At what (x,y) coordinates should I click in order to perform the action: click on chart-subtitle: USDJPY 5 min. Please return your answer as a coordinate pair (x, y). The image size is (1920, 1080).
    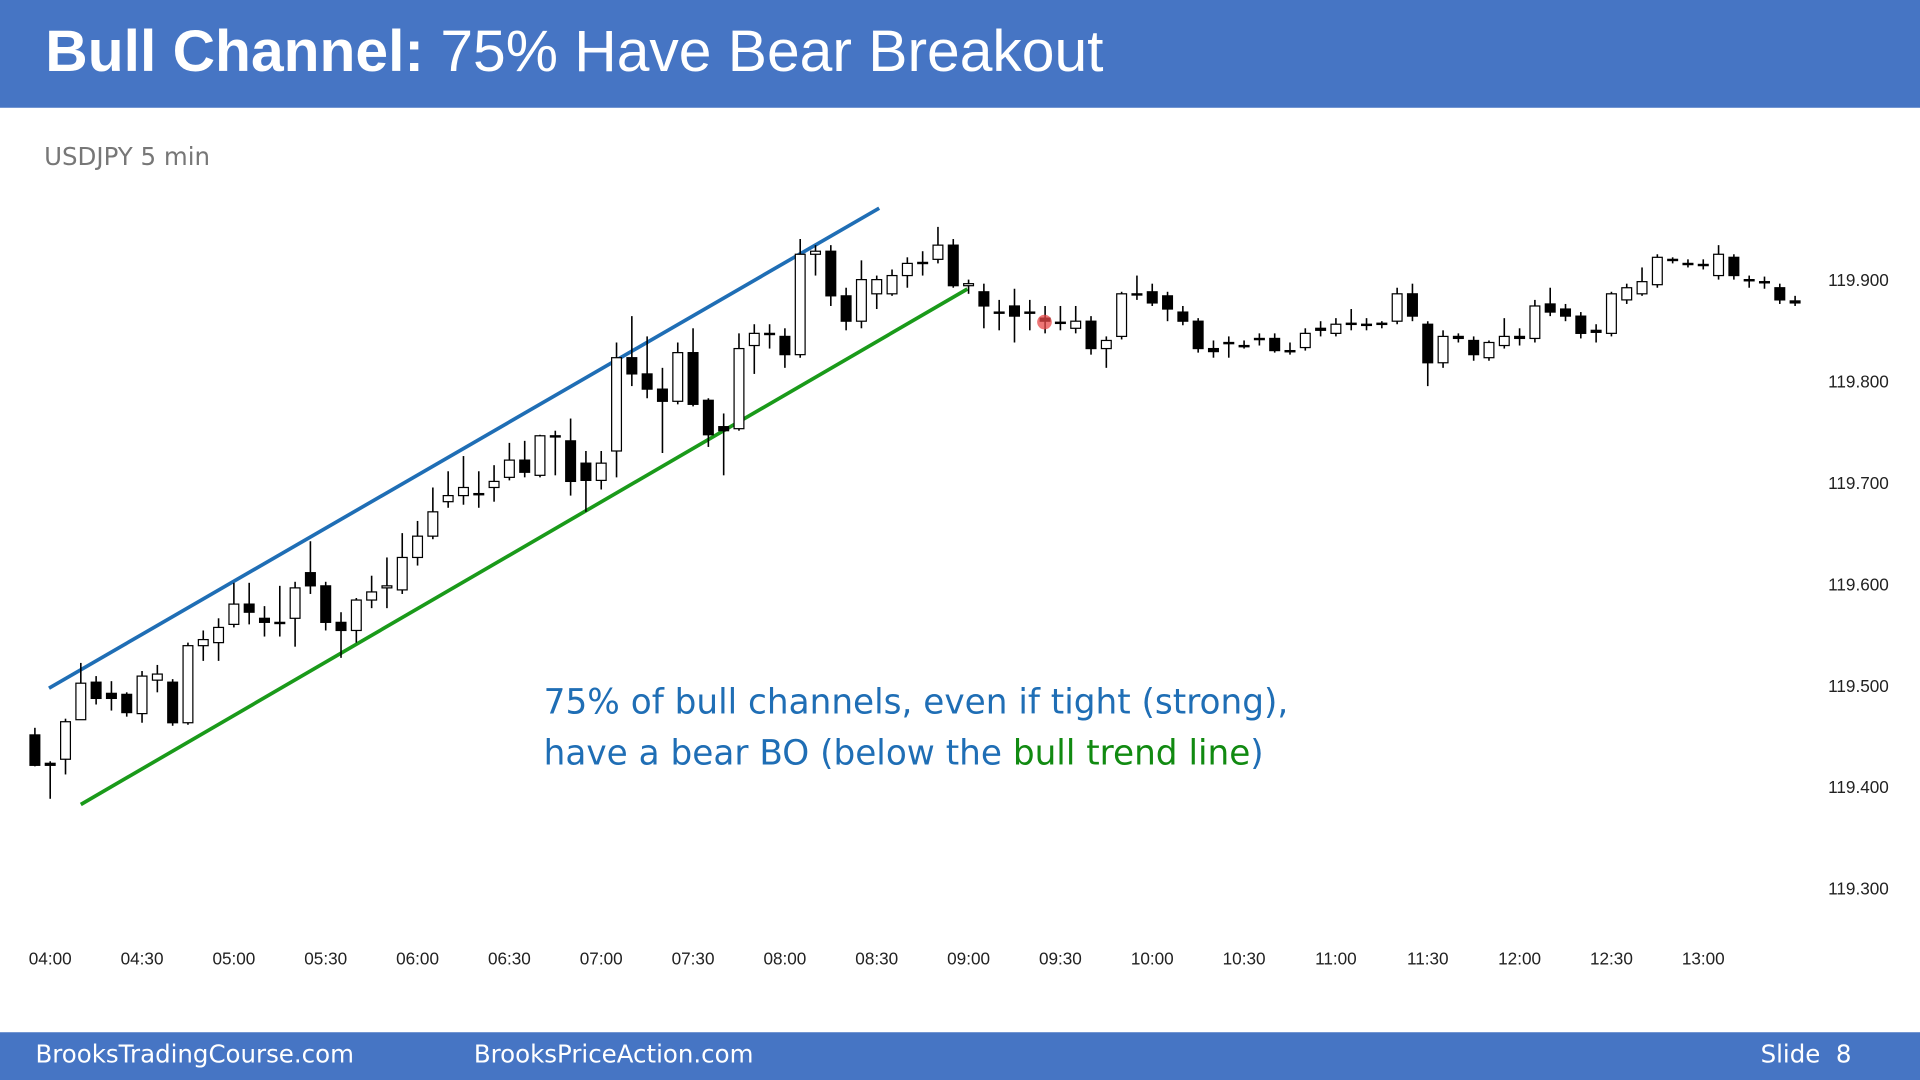
    Looking at the image, I should click on (127, 156).